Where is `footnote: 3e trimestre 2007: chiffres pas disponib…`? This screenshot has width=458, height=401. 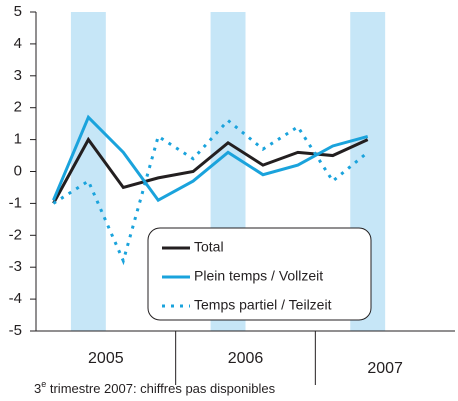 footnote: 3e trimestre 2007: chiffres pas disponib… is located at coordinates (155, 387).